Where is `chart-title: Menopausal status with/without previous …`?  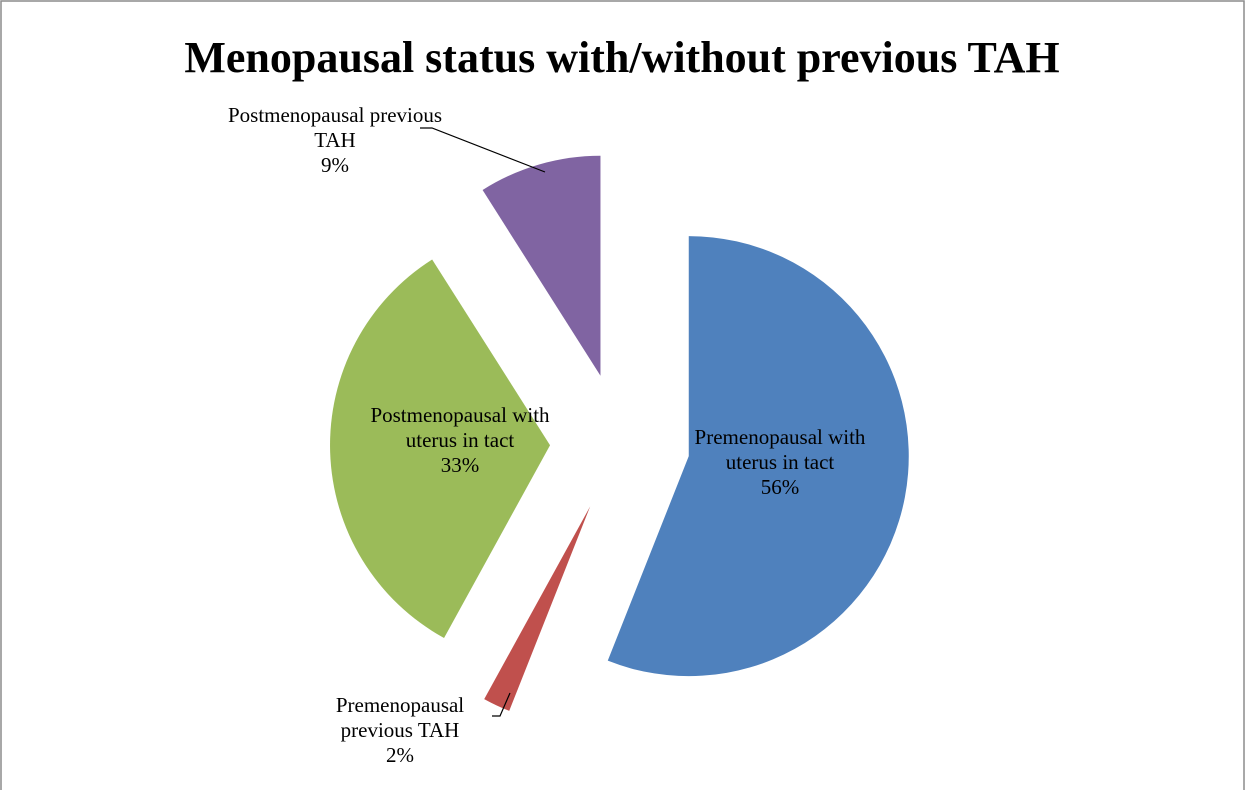 chart-title: Menopausal status with/without previous … is located at coordinates (621, 57).